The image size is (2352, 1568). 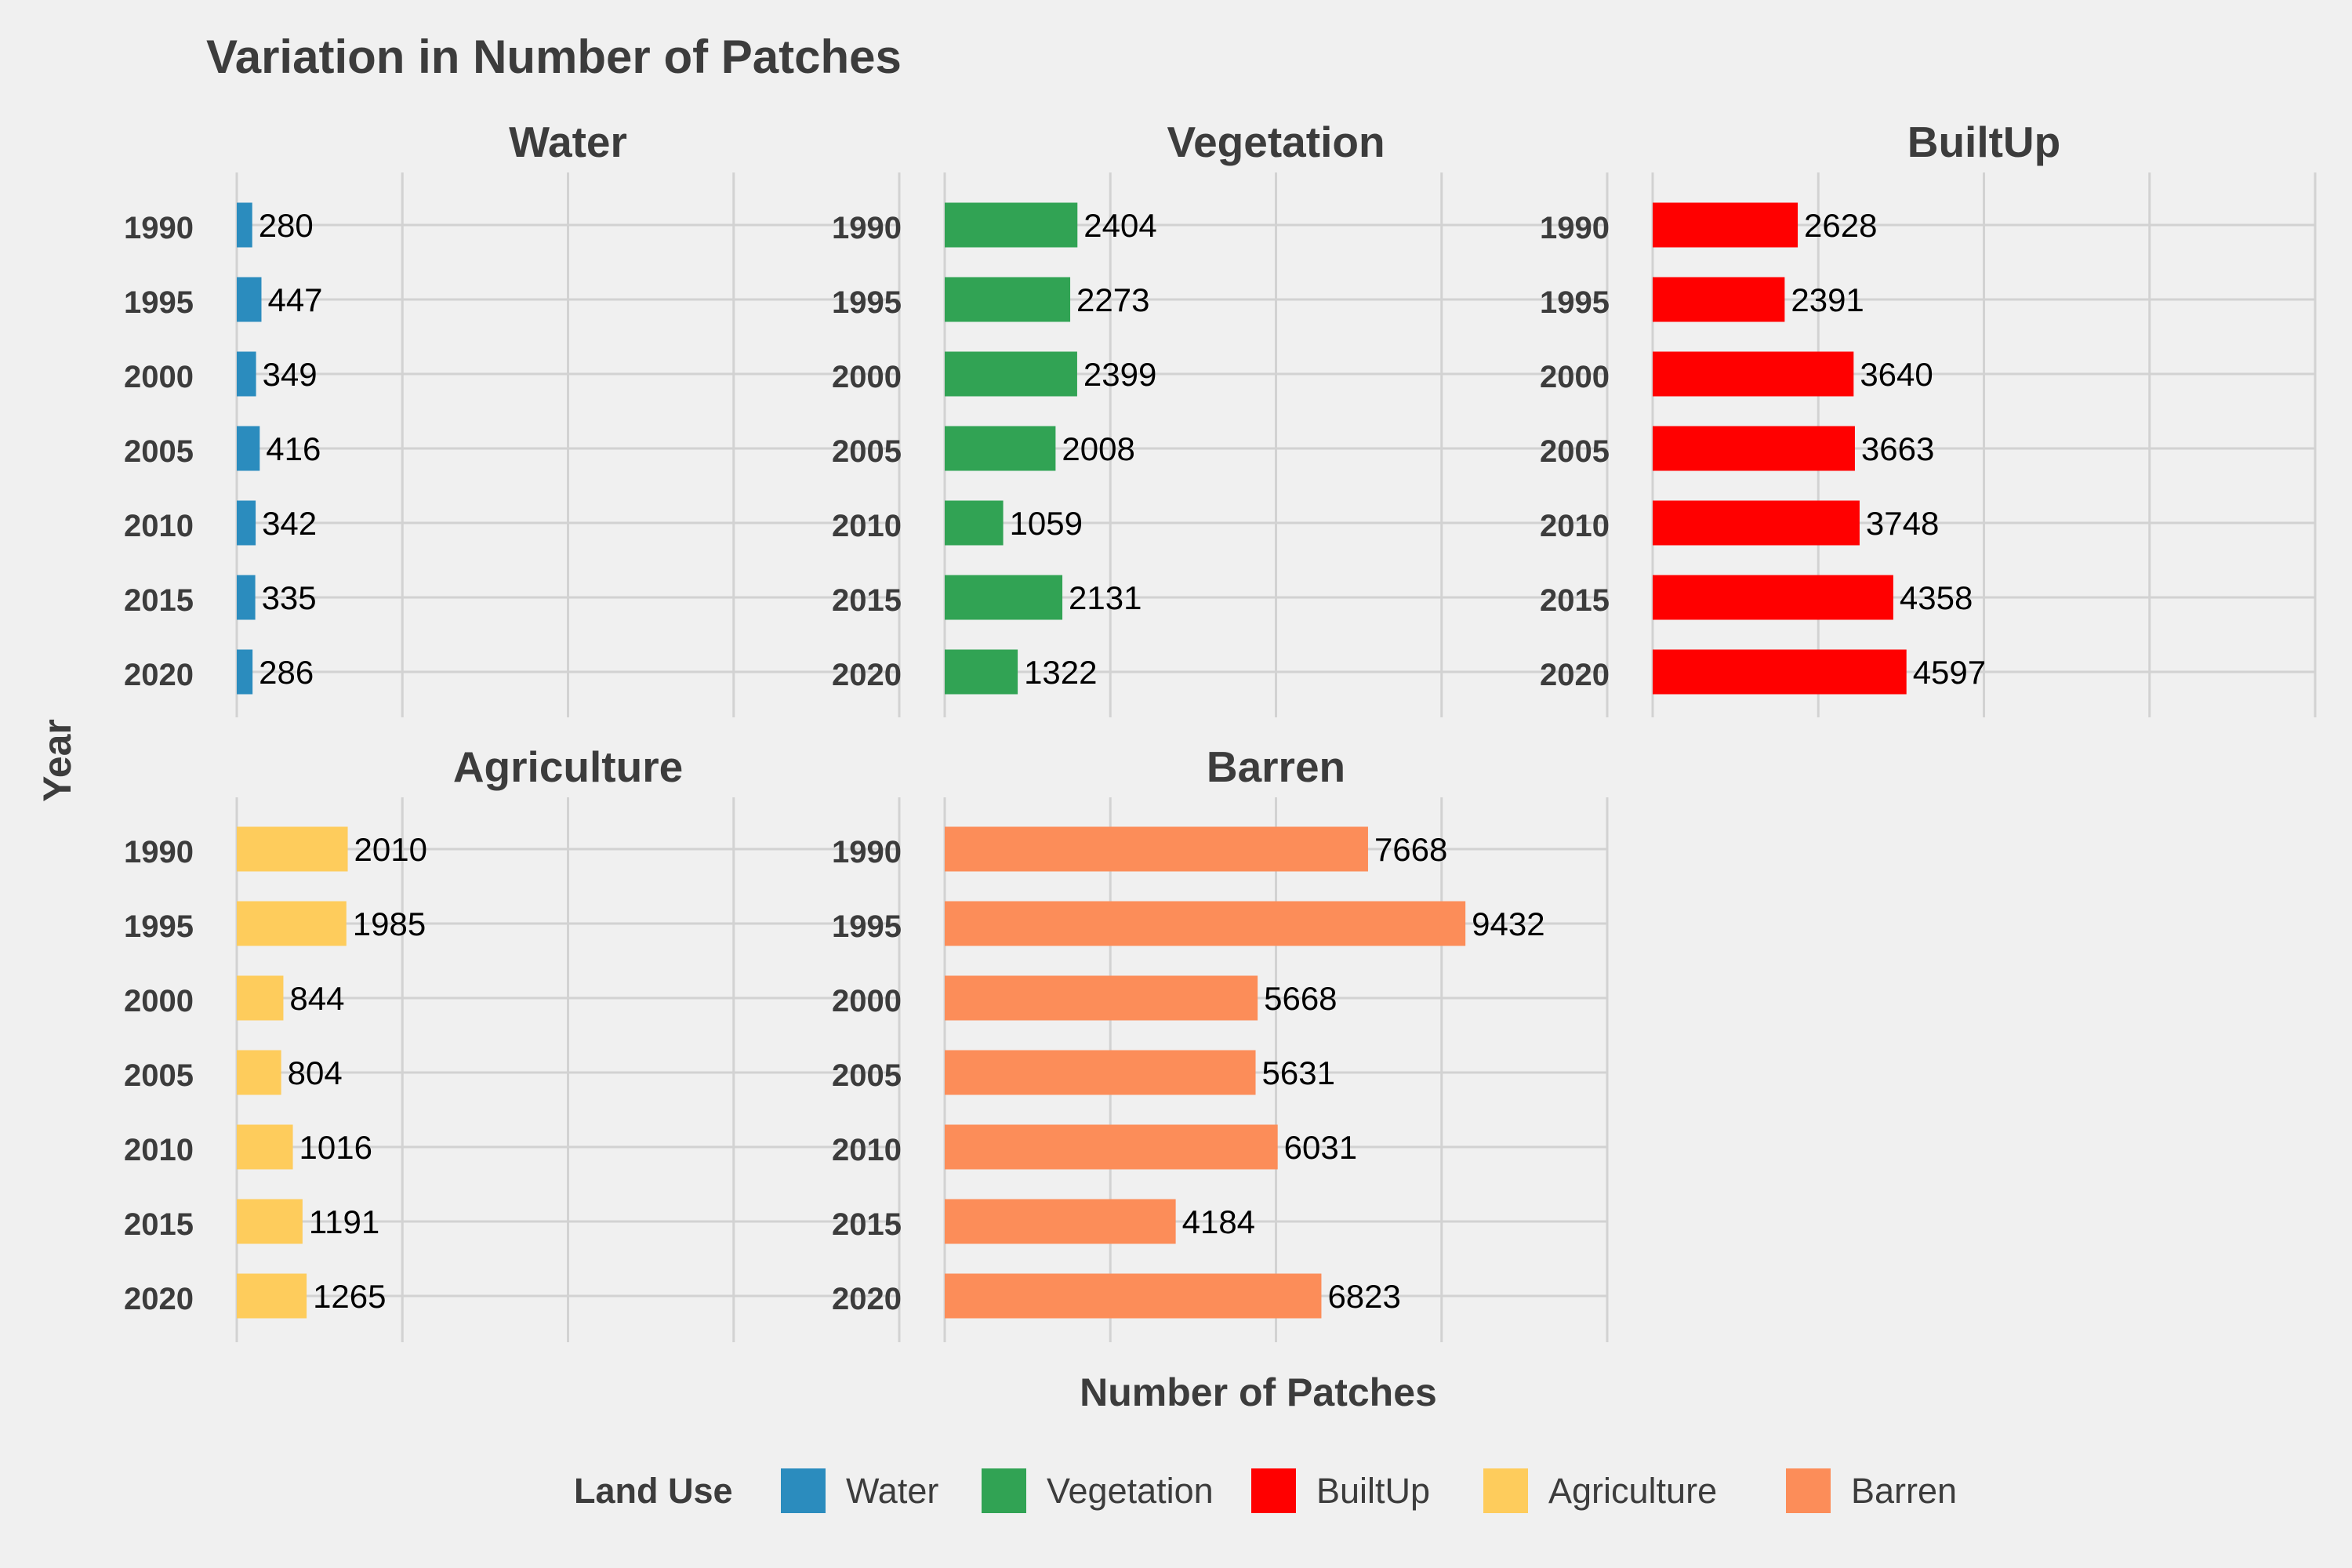 What do you see at coordinates (1904, 1491) in the screenshot?
I see `legend-label-barren: Barren` at bounding box center [1904, 1491].